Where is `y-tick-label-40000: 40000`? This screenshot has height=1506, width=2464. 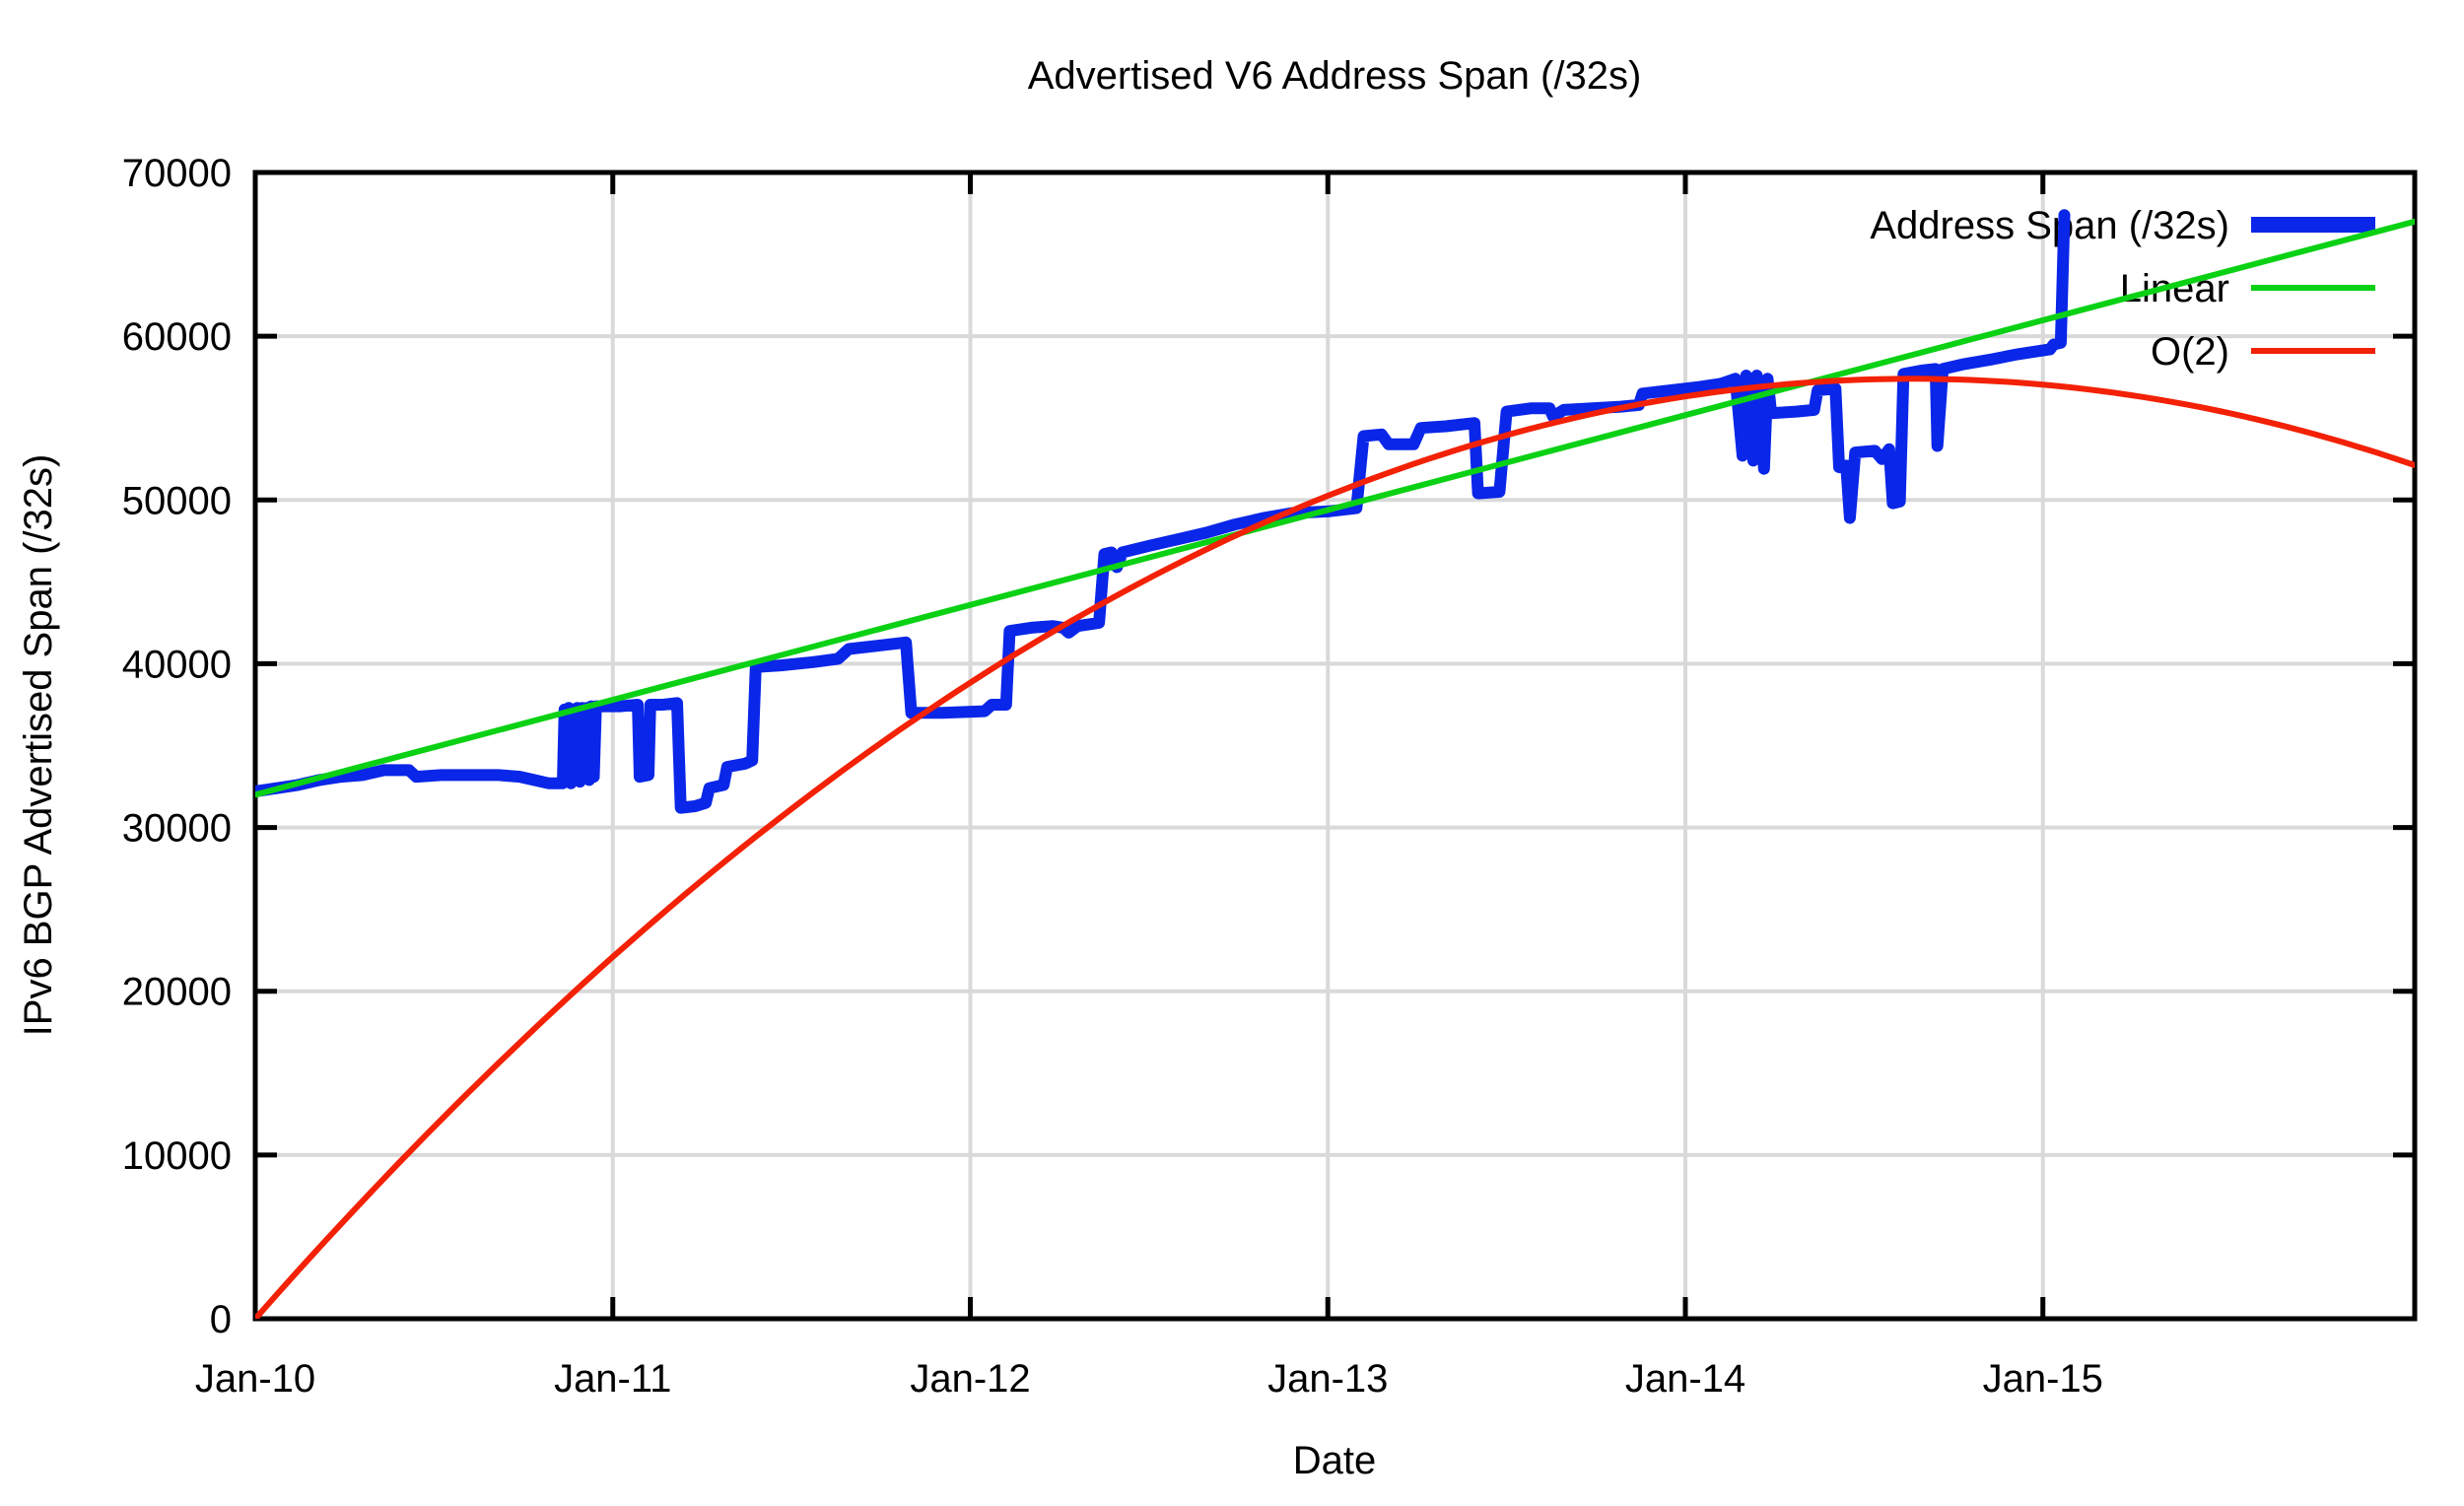 y-tick-label-40000: 40000 is located at coordinates (177, 664).